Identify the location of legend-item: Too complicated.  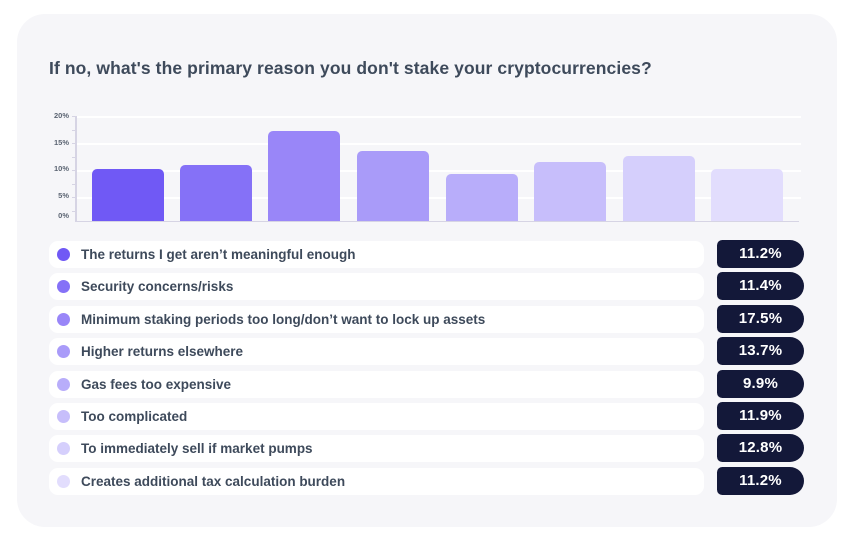
(376, 416).